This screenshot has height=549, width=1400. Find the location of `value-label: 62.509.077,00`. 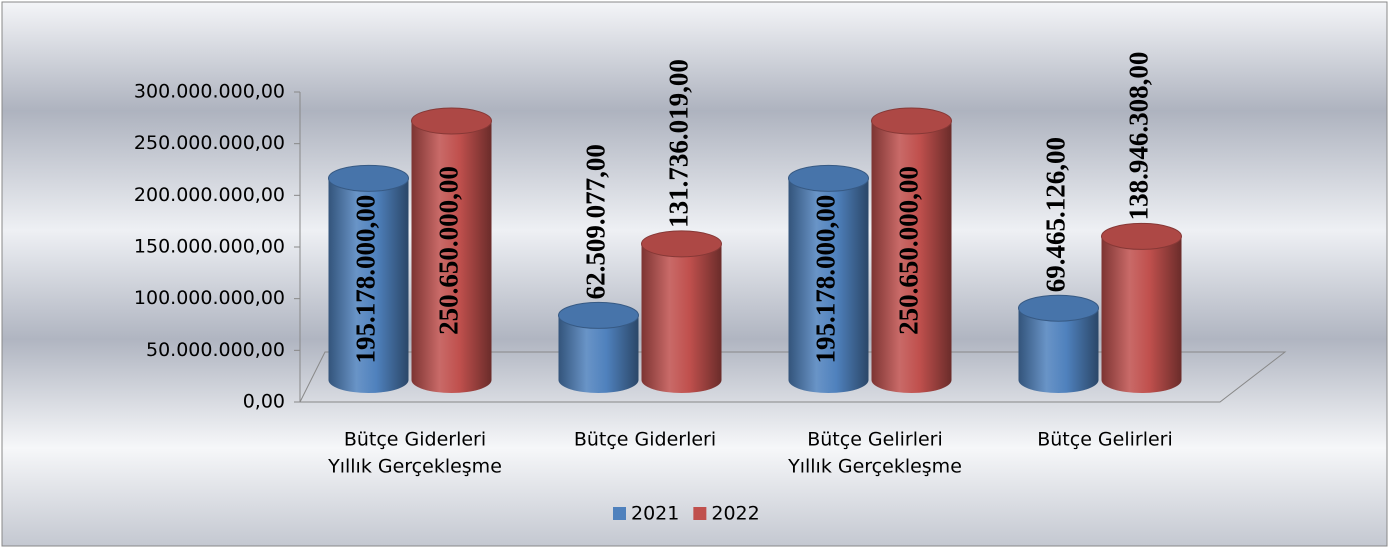

value-label: 62.509.077,00 is located at coordinates (596, 221).